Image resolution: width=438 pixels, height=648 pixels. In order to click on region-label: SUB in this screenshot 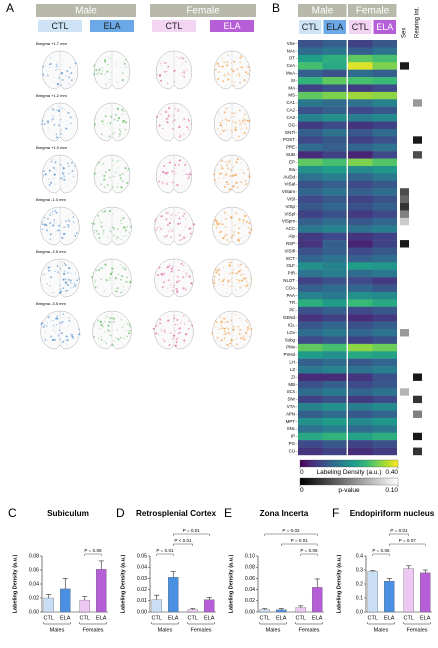, I will do `click(290, 154)`.